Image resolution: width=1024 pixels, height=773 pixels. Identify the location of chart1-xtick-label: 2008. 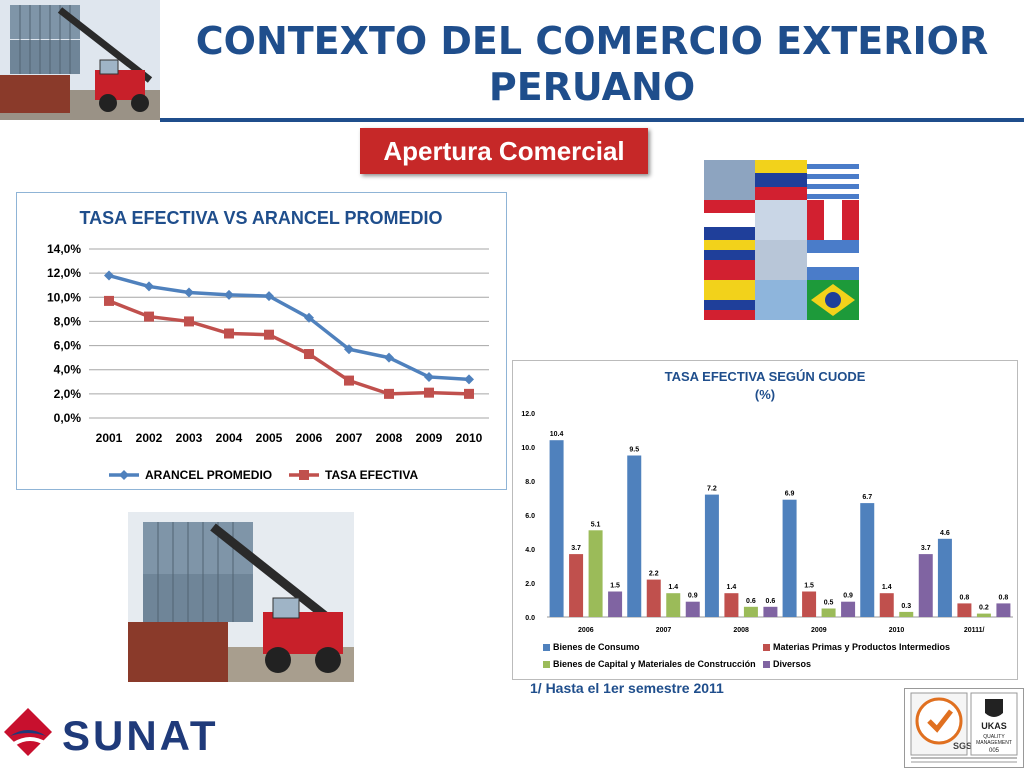
(389, 438).